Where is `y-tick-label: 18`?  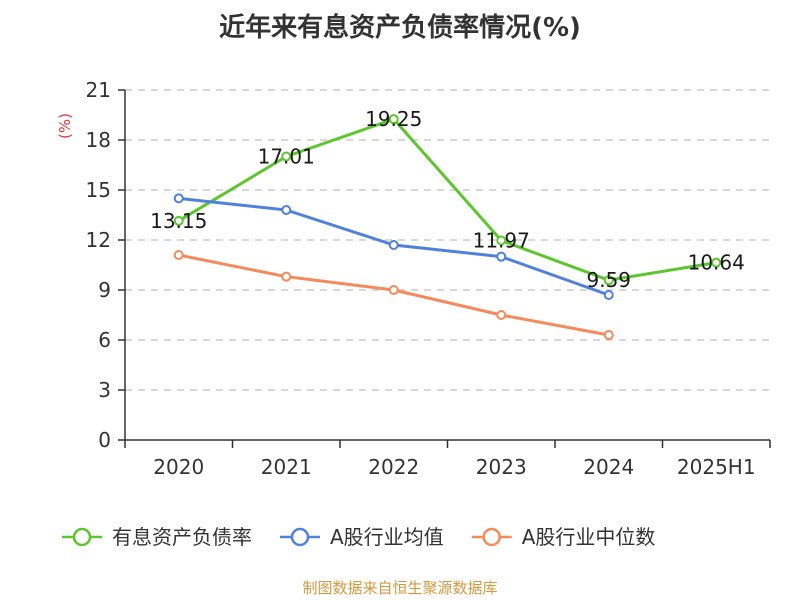
y-tick-label: 18 is located at coordinates (98, 140).